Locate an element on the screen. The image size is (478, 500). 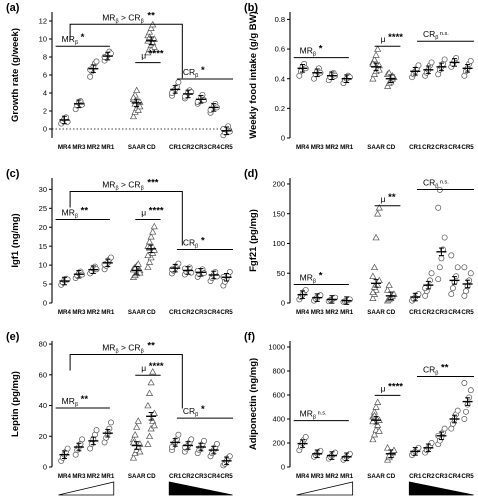
y-tick-label: 2 is located at coordinates (45, 111).